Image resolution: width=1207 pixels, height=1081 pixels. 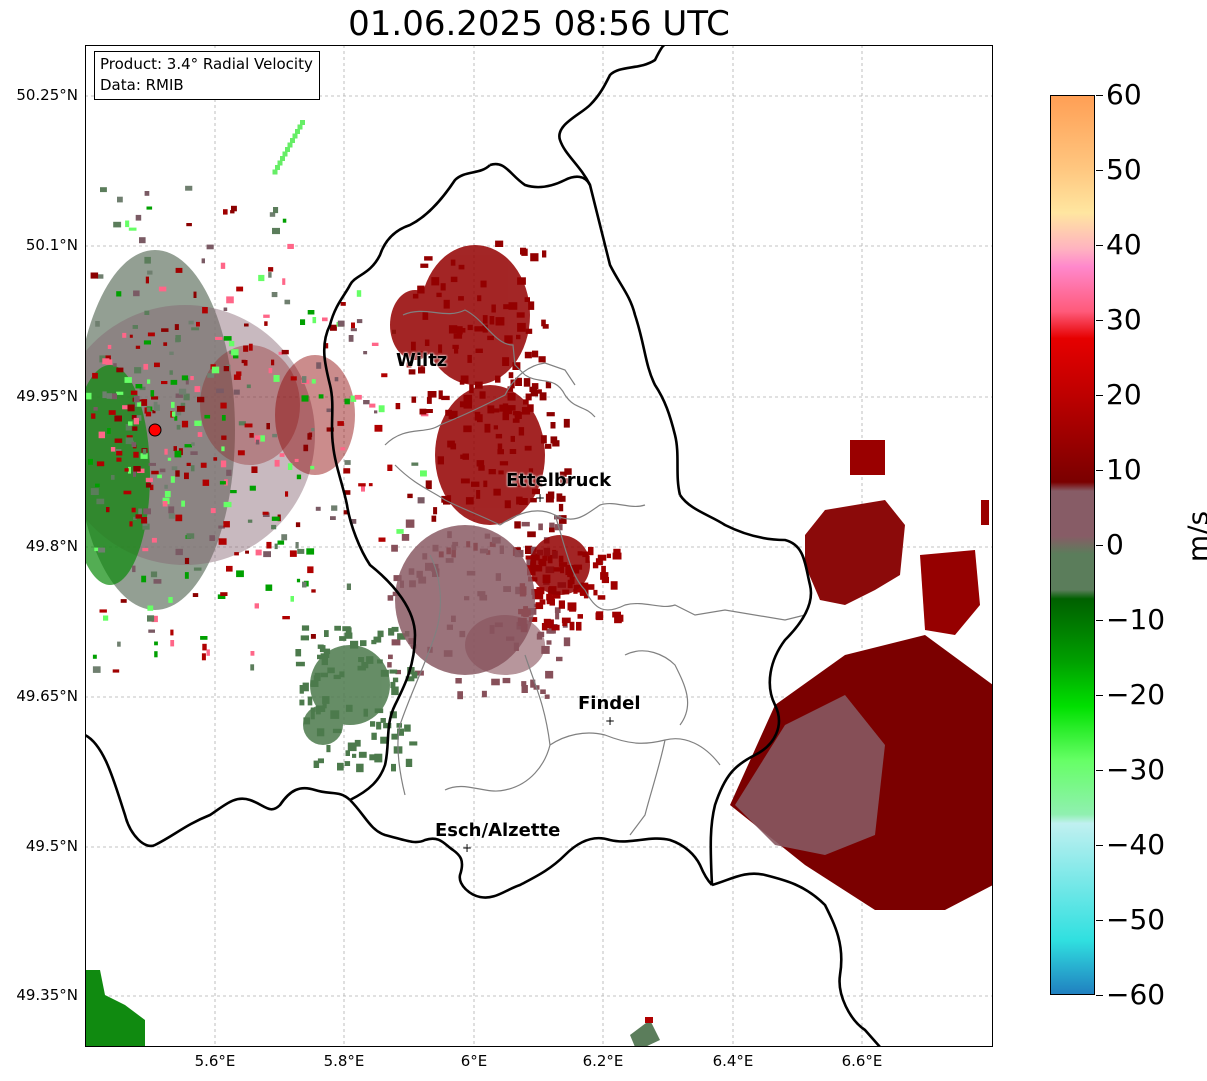 What do you see at coordinates (1124, 244) in the screenshot?
I see `colorbar-tick-label: 40` at bounding box center [1124, 244].